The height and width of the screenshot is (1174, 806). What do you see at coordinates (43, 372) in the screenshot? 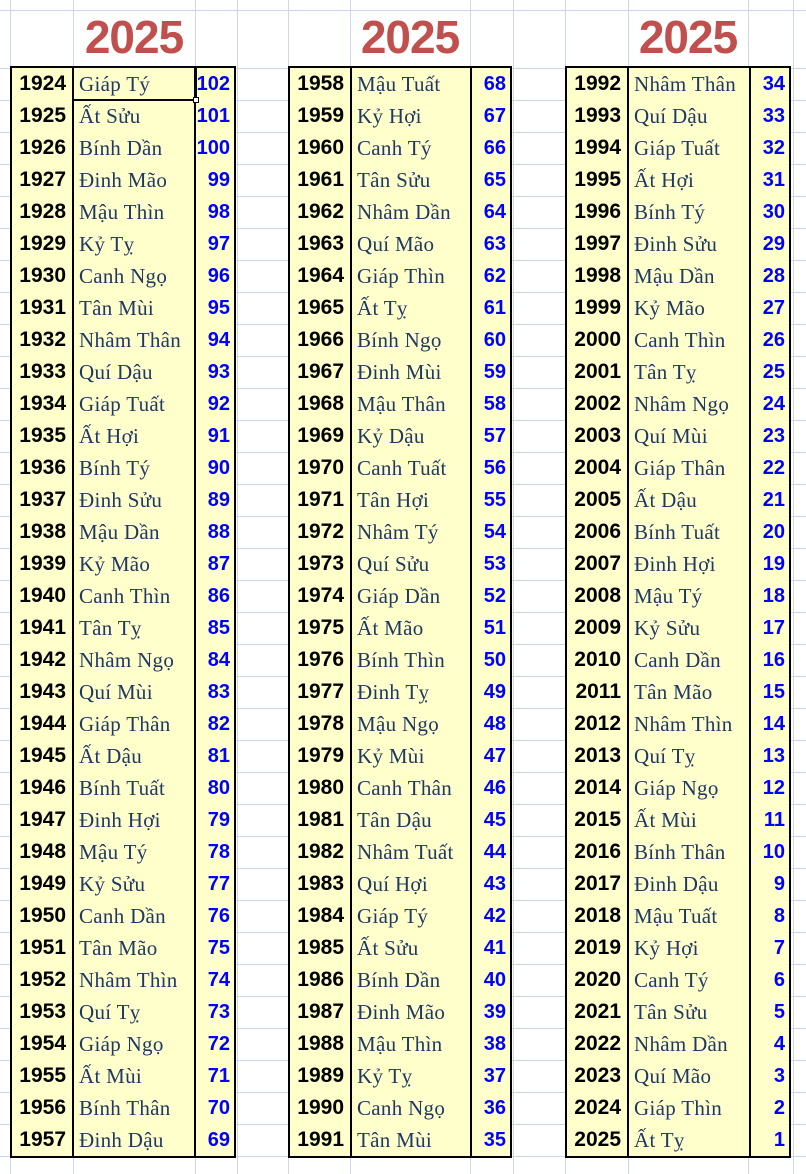
I see `year-cell: 1933` at bounding box center [43, 372].